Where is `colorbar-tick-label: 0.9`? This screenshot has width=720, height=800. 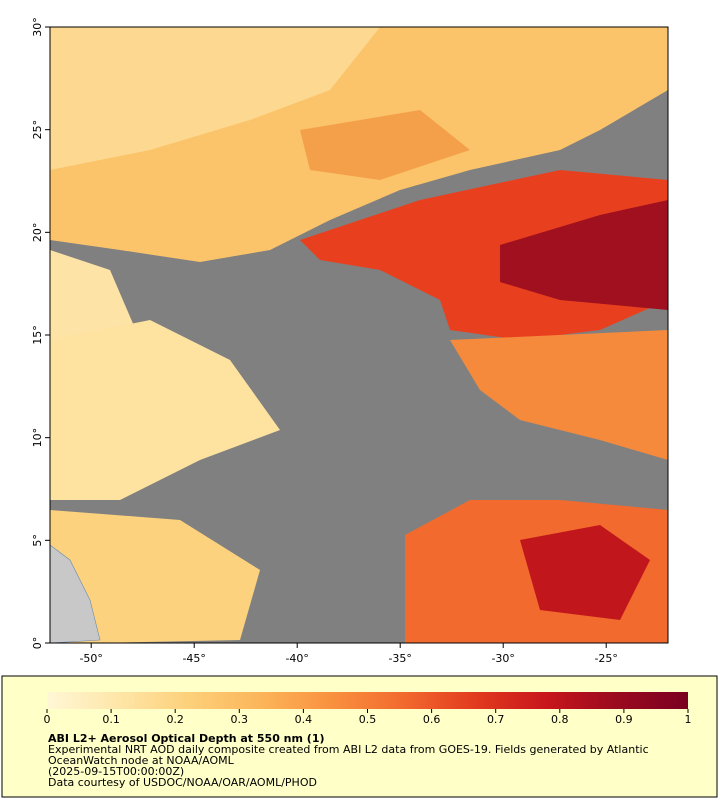 colorbar-tick-label: 0.9 is located at coordinates (624, 719).